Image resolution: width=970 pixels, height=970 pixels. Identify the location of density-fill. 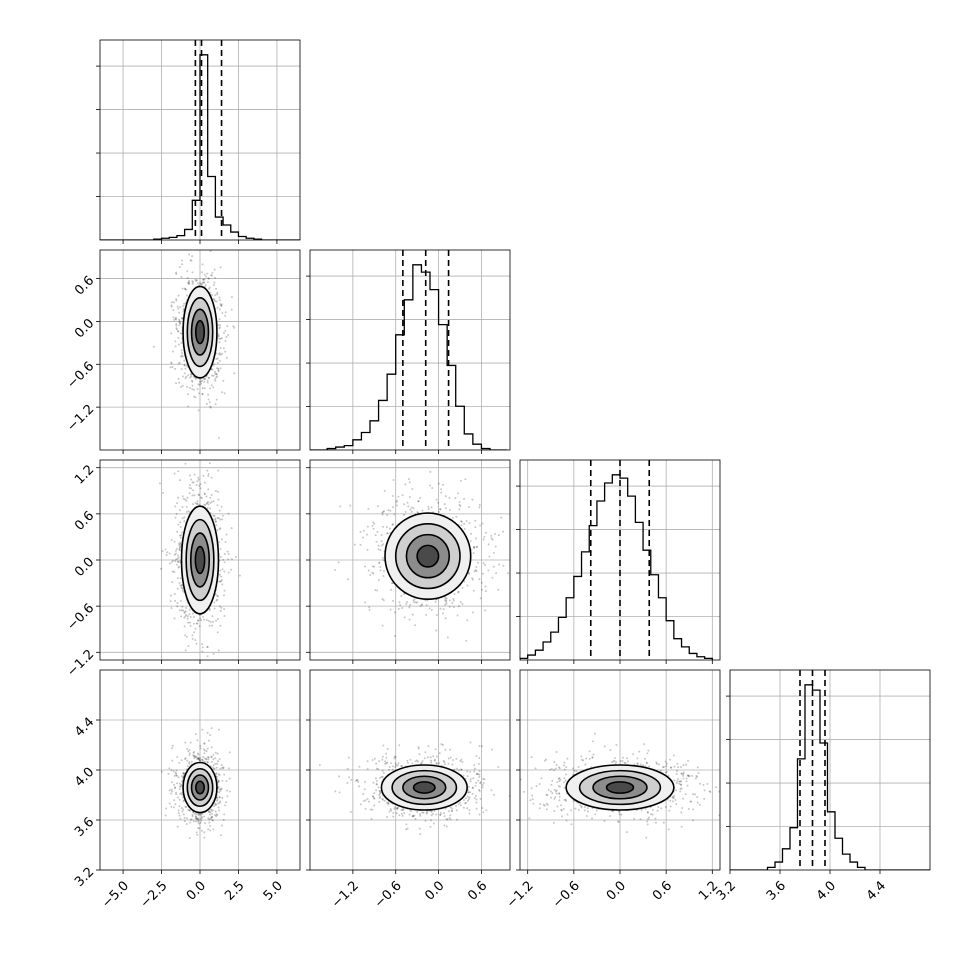
(200, 787).